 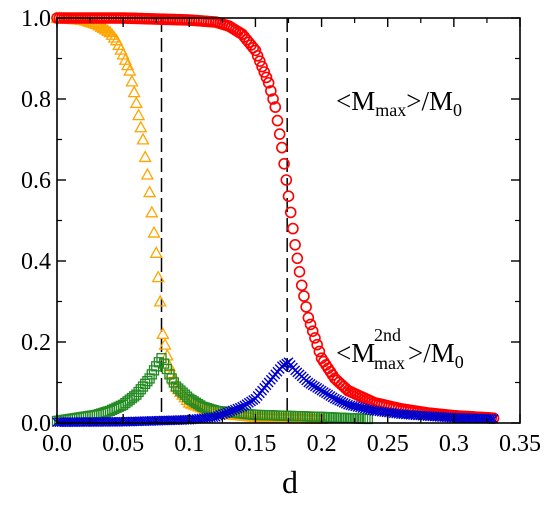 I want to click on series-cross, so click(x=275, y=392).